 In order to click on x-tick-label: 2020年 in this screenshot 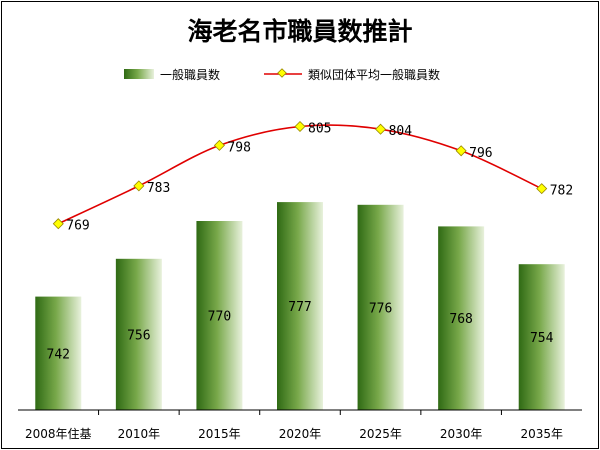, I will do `click(300, 434)`.